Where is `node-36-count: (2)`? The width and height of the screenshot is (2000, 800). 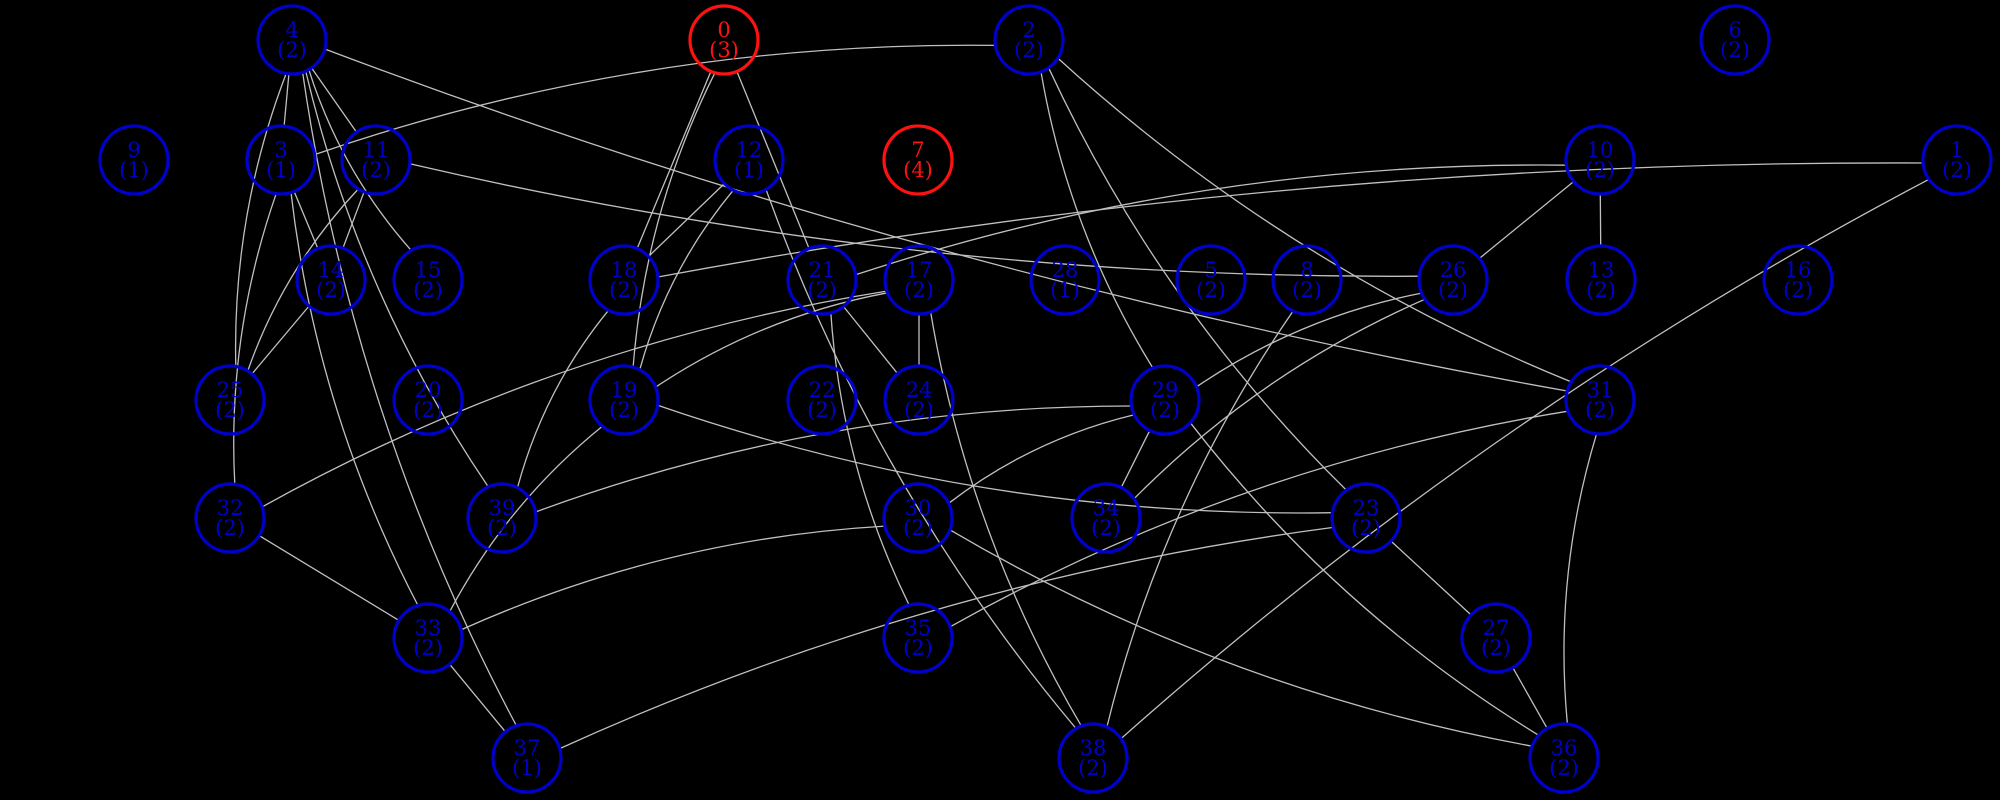 node-36-count: (2) is located at coordinates (1564, 768).